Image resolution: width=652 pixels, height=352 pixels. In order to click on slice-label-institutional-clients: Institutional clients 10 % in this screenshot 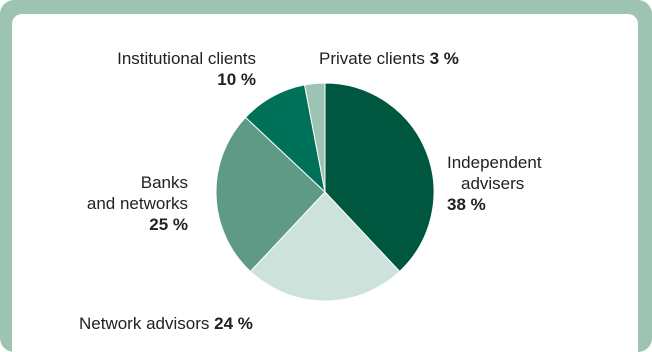, I will do `click(186, 69)`.